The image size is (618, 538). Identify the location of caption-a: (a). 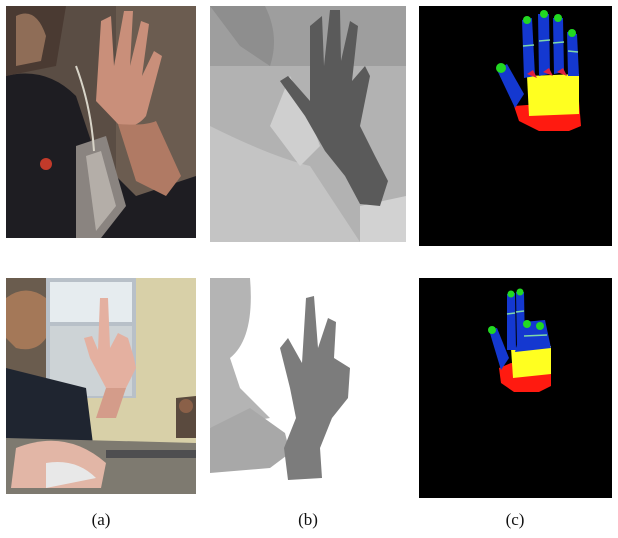
(101, 519).